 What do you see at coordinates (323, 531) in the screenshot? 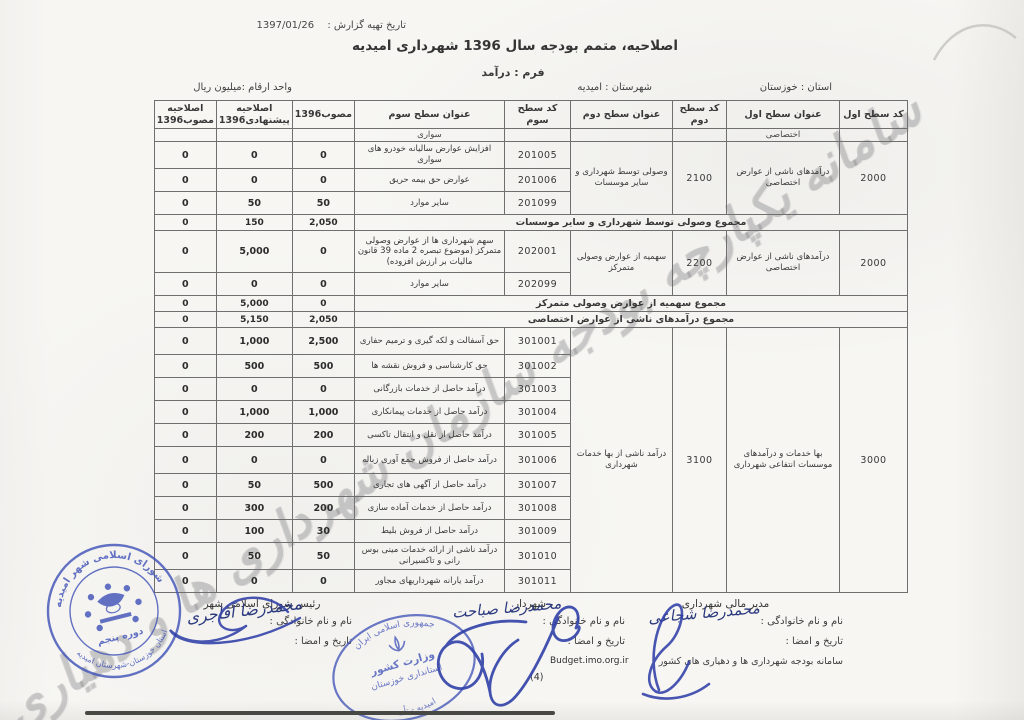
I see `value-approved-1396: 30` at bounding box center [323, 531].